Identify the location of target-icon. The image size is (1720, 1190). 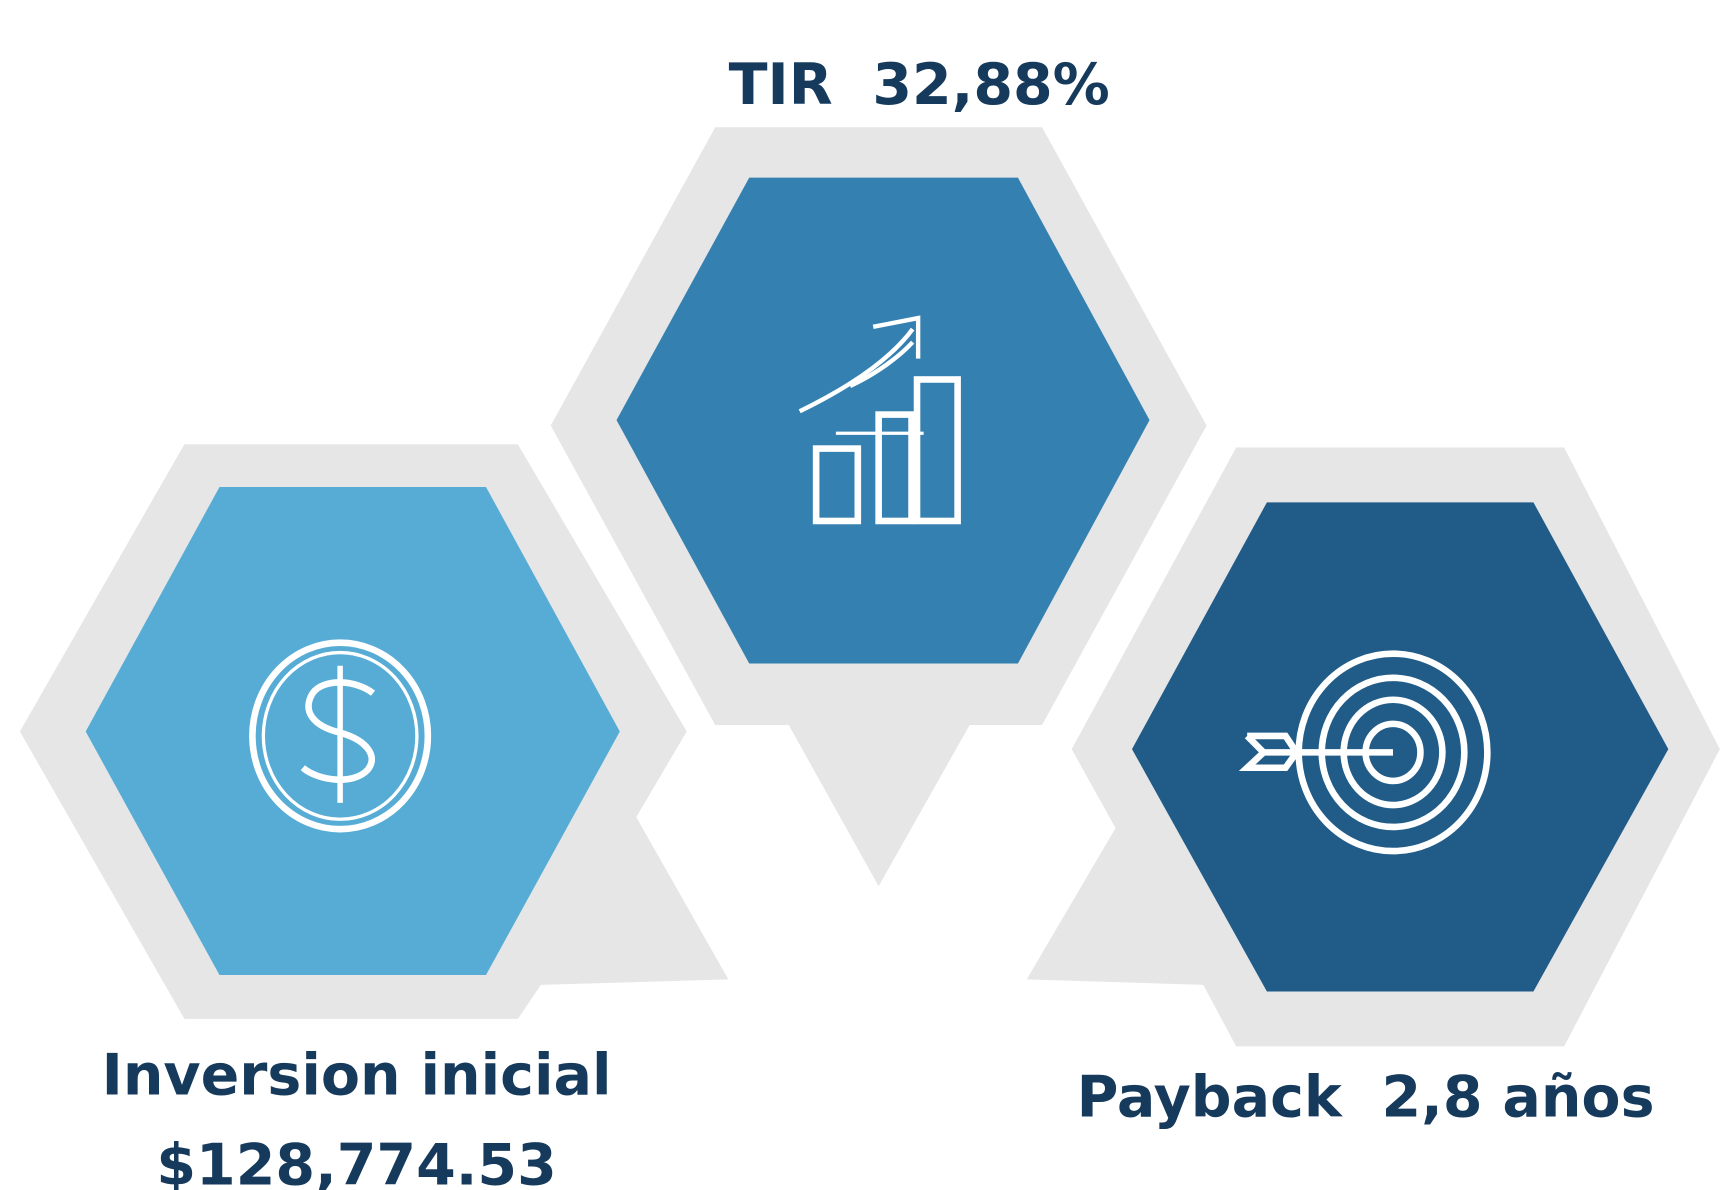
(1364, 752).